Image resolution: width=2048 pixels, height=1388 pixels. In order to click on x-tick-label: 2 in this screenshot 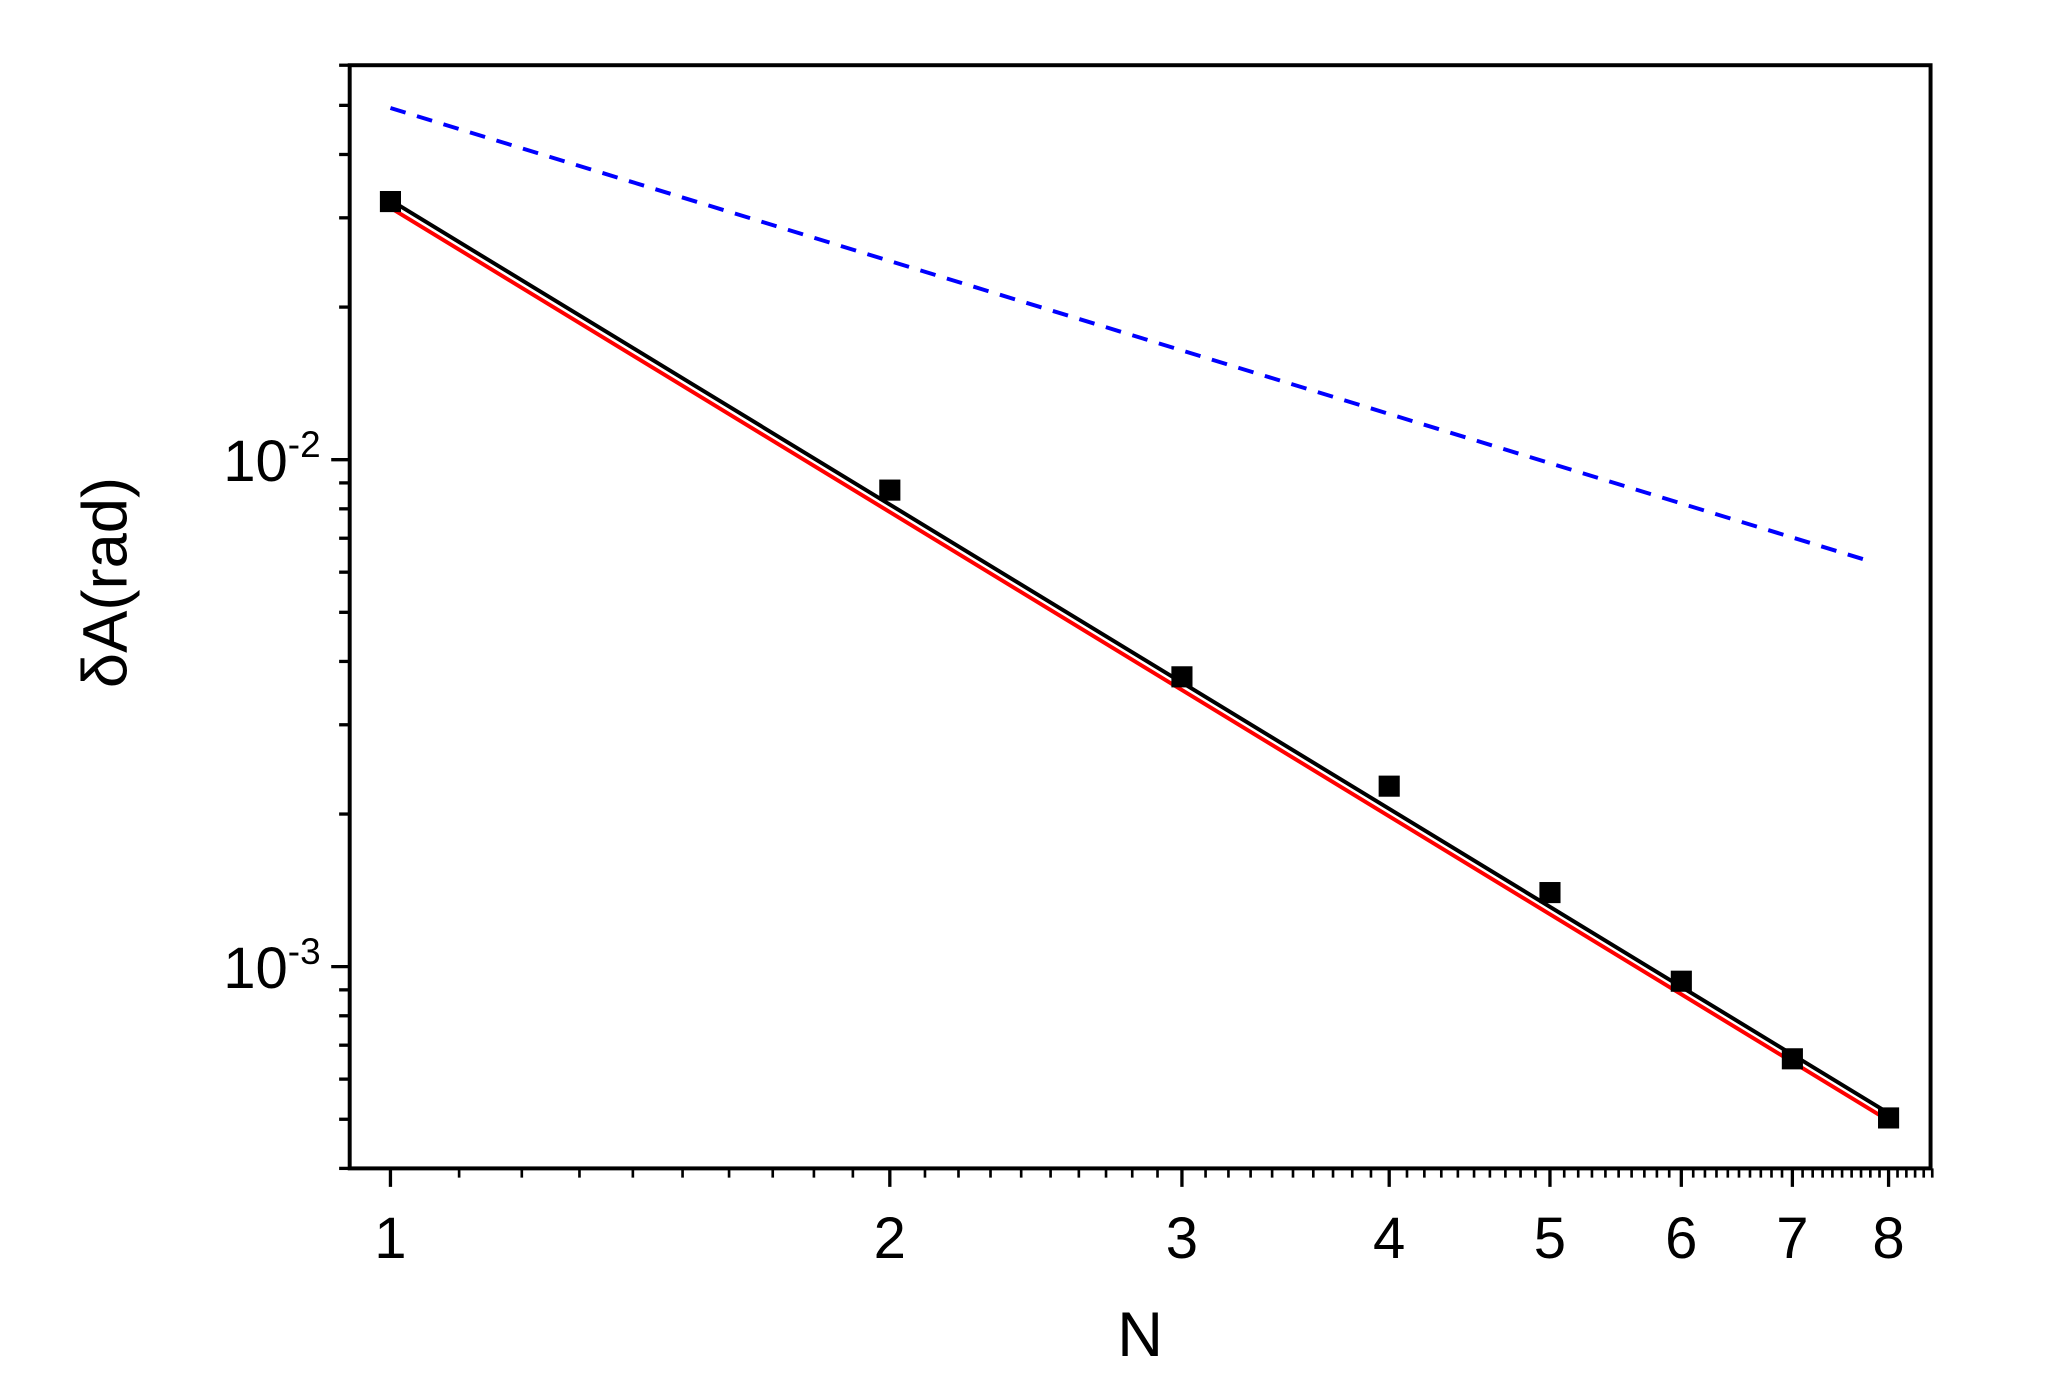, I will do `click(890, 1238)`.